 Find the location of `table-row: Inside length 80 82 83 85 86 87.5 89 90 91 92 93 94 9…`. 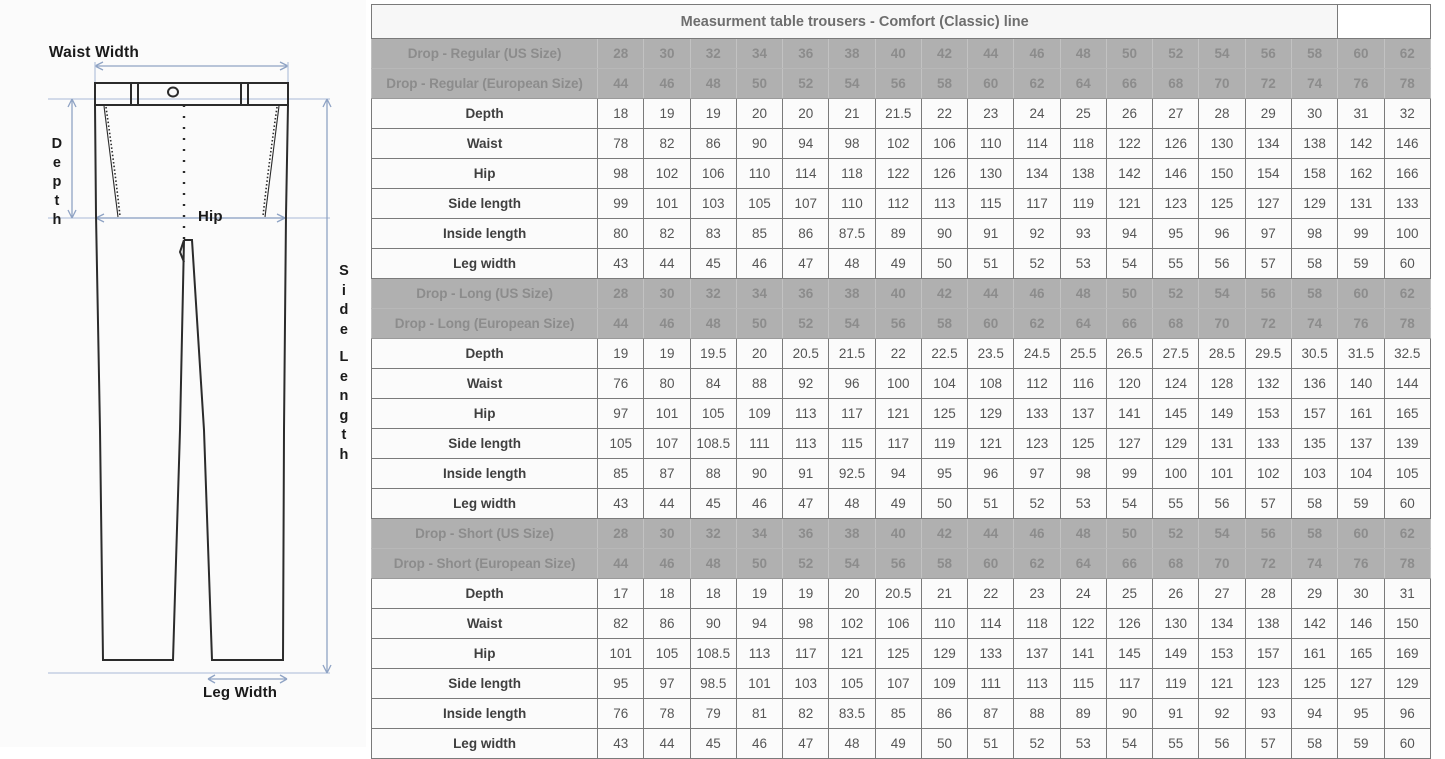

table-row: Inside length 80 82 83 85 86 87.5 89 90 91 92 93 94 9… is located at coordinates (901, 233).